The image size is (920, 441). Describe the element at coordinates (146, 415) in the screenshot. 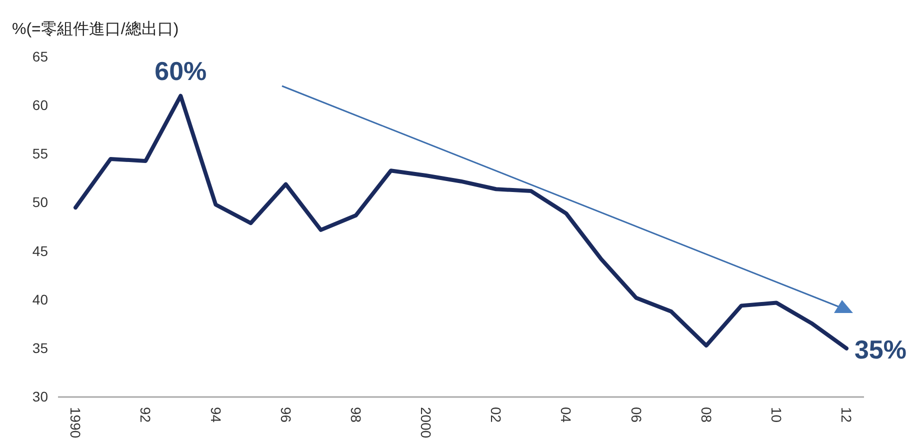

I see `x-tick-label: 92` at that location.